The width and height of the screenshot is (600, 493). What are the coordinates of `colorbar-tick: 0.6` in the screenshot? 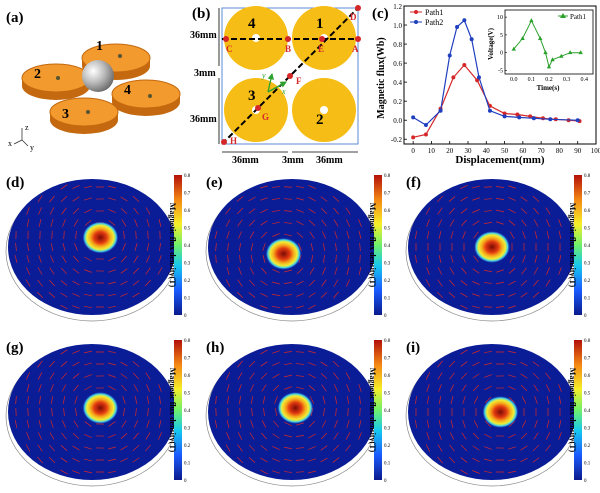 It's located at (187, 376).